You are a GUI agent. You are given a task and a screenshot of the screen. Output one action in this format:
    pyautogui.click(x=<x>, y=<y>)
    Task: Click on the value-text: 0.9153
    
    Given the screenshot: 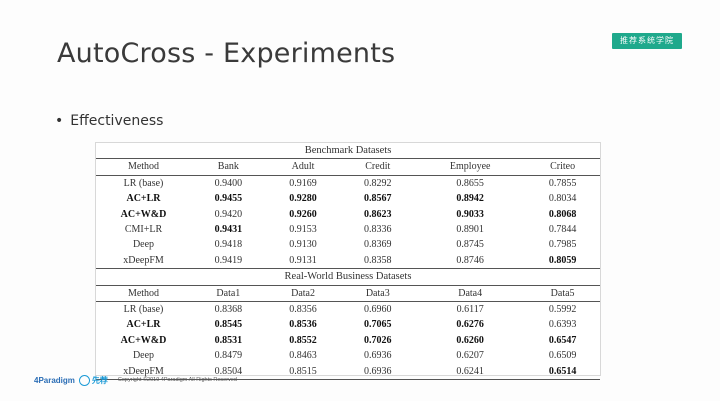 What is the action you would take?
    pyautogui.click(x=303, y=230)
    